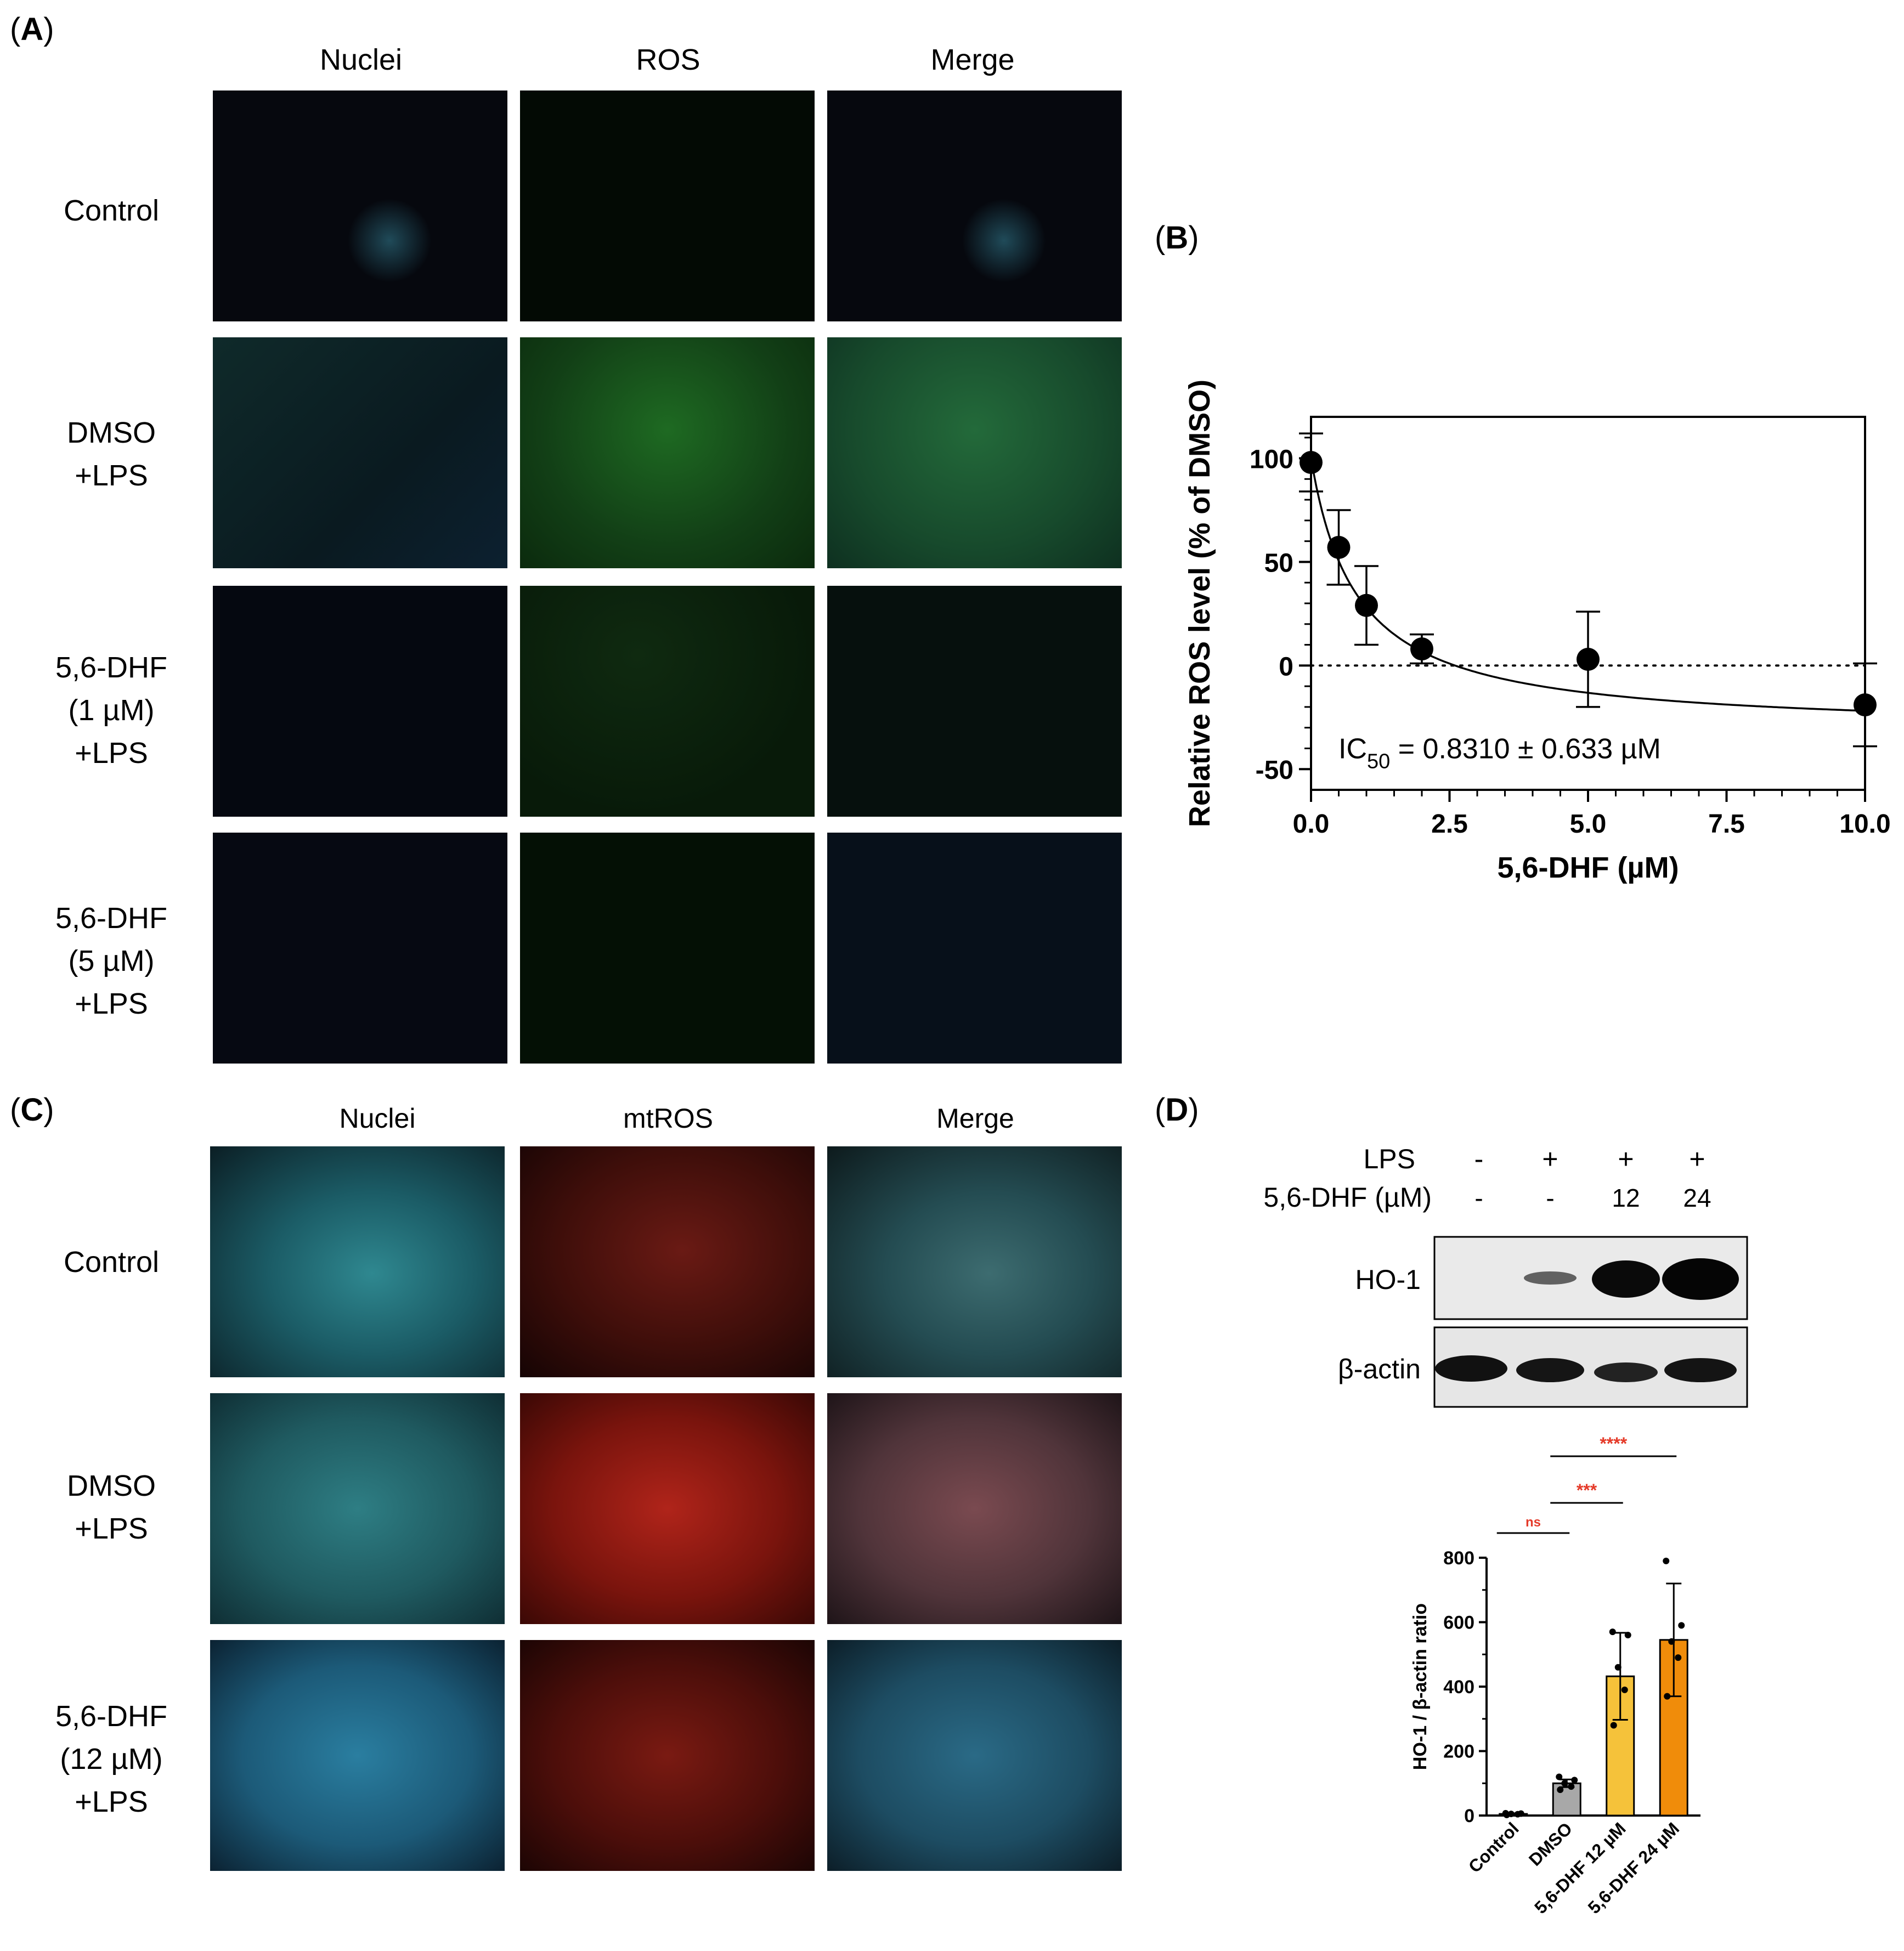 Image resolution: width=1904 pixels, height=1951 pixels. I want to click on micrograph-c-control-mtros, so click(667, 1261).